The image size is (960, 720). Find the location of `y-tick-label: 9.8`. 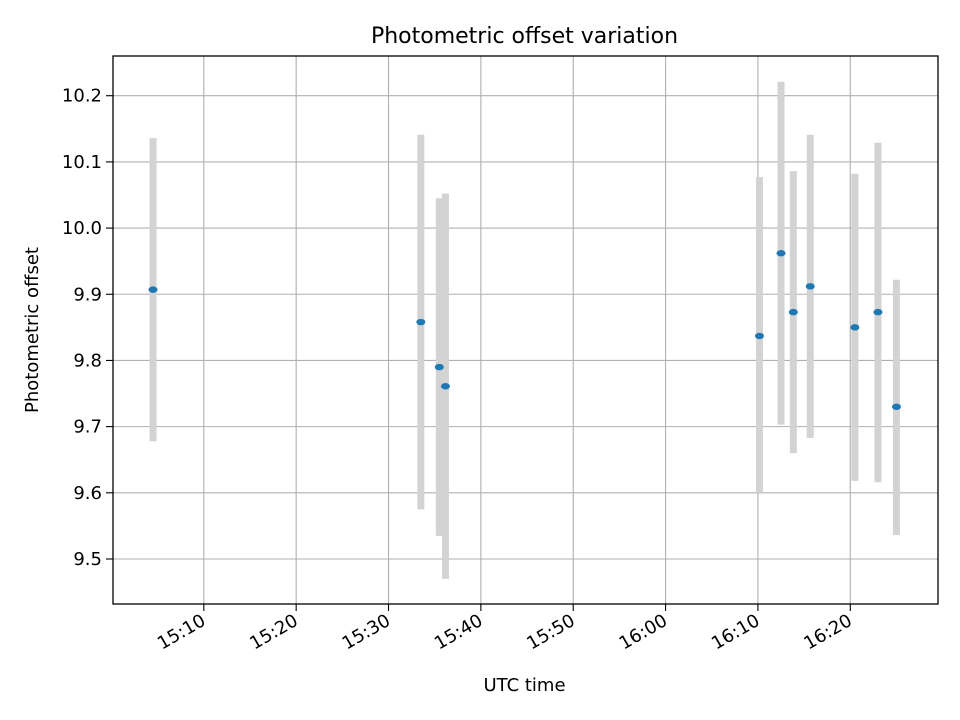

y-tick-label: 9.8 is located at coordinates (87, 360).